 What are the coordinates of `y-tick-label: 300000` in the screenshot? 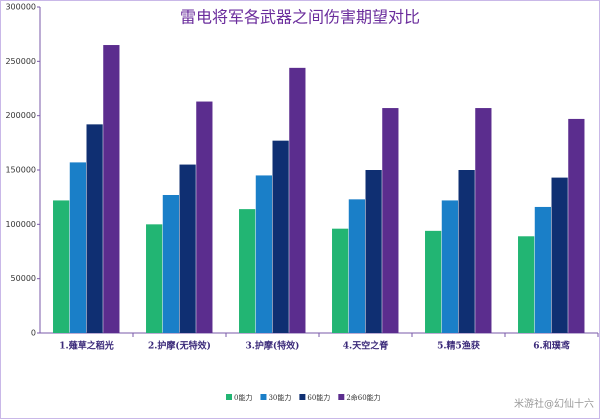 It's located at (20, 7).